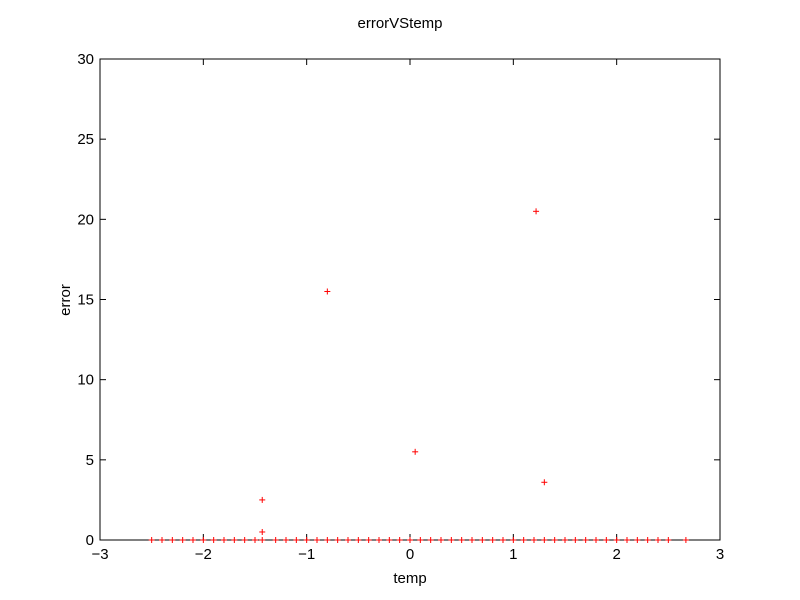 The width and height of the screenshot is (800, 600). What do you see at coordinates (616, 554) in the screenshot?
I see `x-tick-label: 2` at bounding box center [616, 554].